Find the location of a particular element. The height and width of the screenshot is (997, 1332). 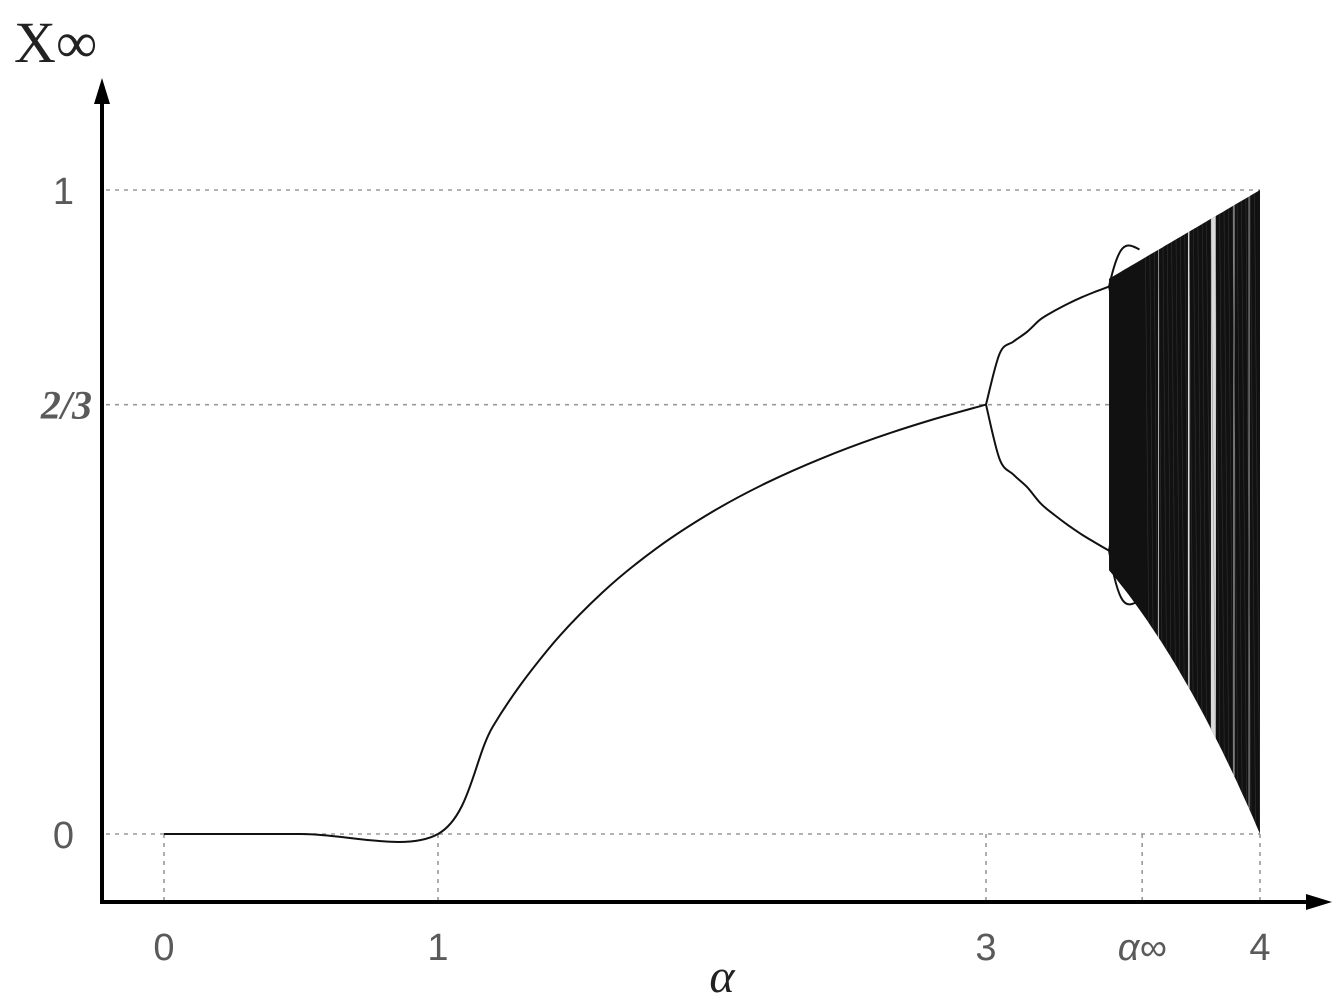

y-tick-label: 2/3 is located at coordinates (66, 405).